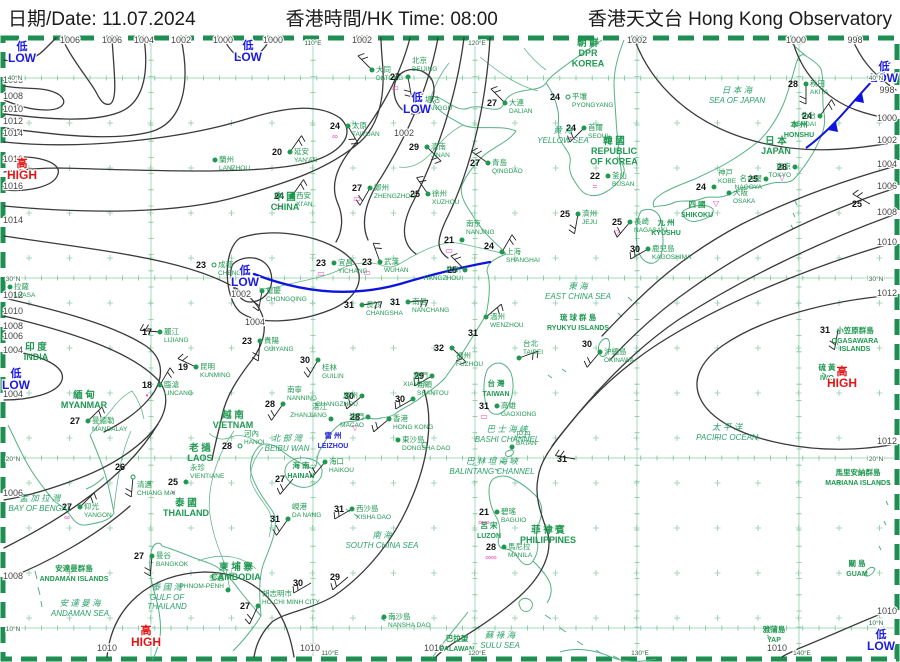  I want to click on station-name-zh: 麗江, so click(171, 331).